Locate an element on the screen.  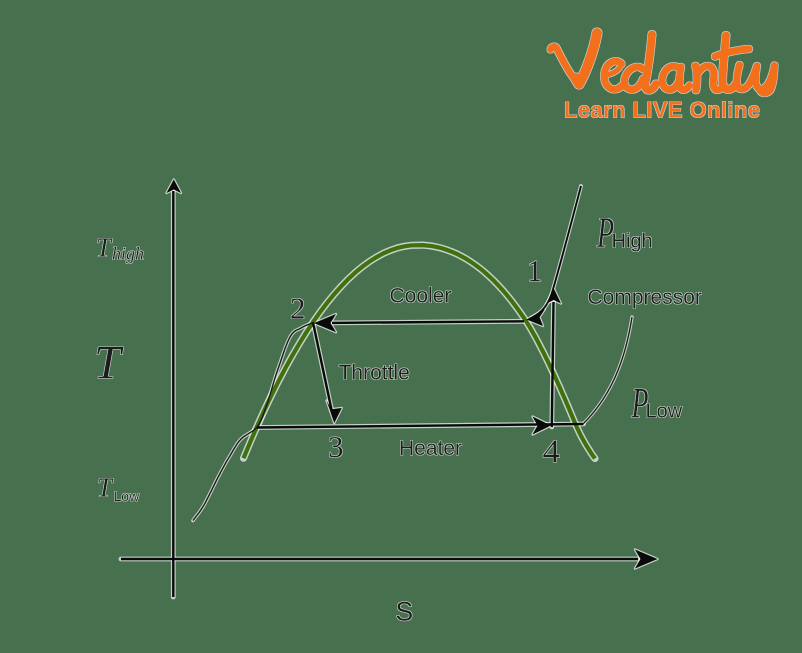
svg-text: 4 is located at coordinates (552, 452).